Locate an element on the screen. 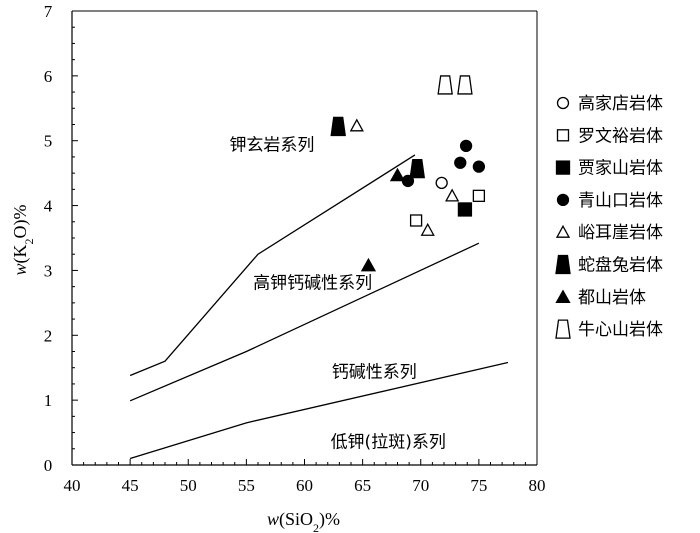 This screenshot has width=700, height=533. legend-marker-trapezoid-open is located at coordinates (563, 329).